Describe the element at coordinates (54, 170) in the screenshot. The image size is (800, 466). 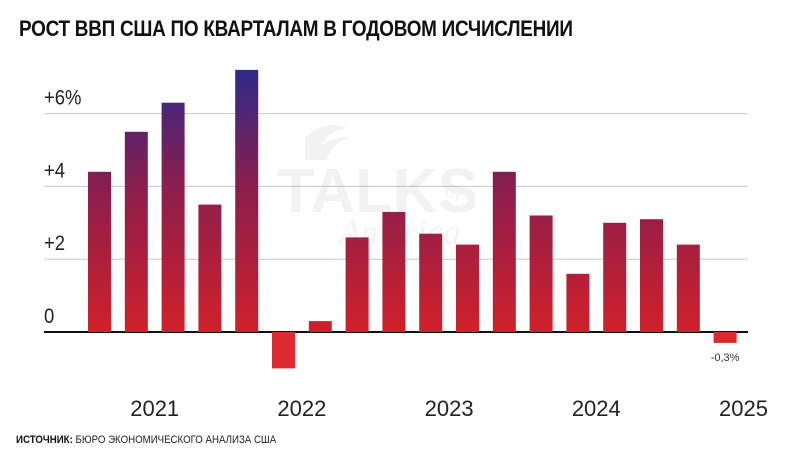
I see `y-tick-label: +4` at that location.